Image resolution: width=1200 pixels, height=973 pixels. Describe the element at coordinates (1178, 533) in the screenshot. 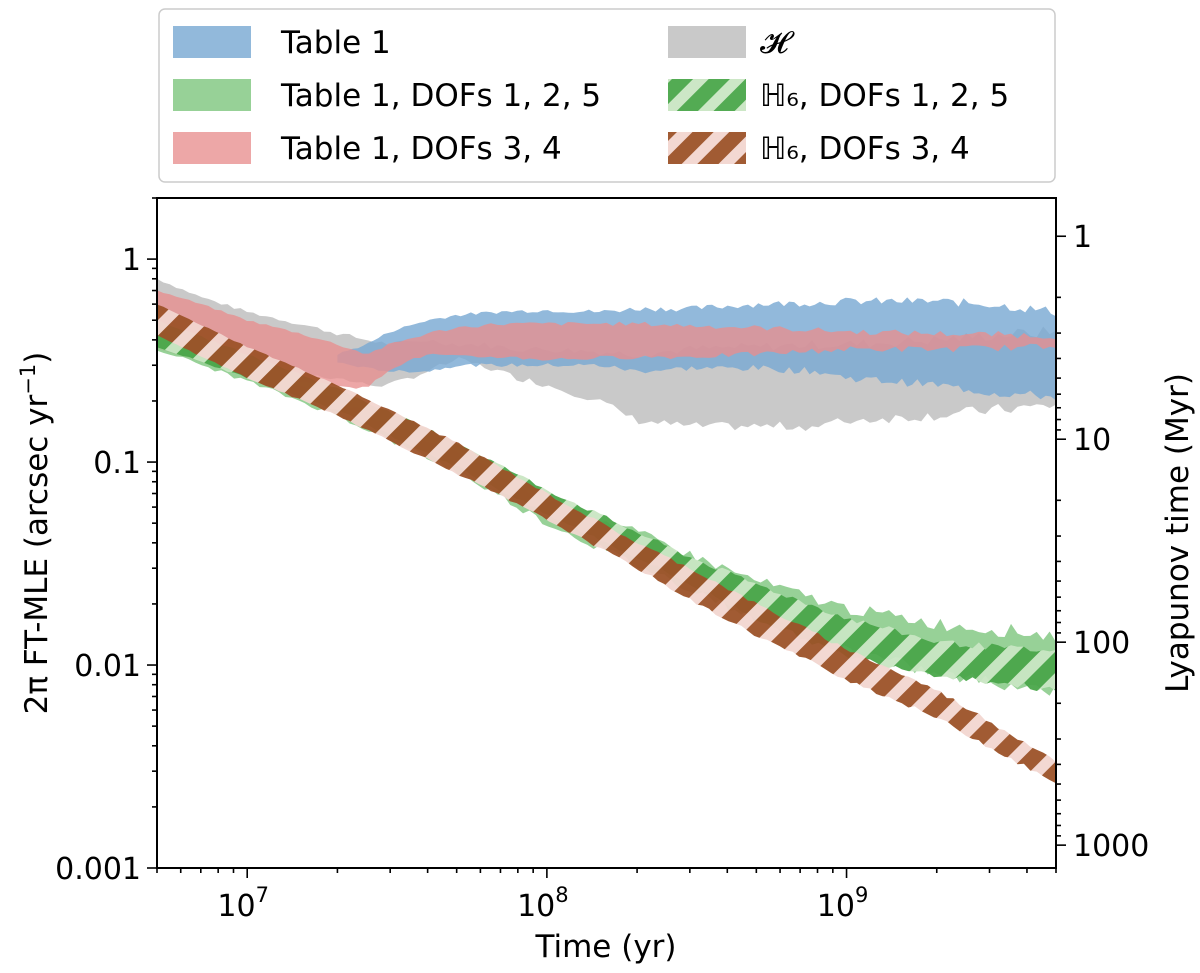

I see `y-axis-right-label: Lyapunov time (Myr)` at that location.